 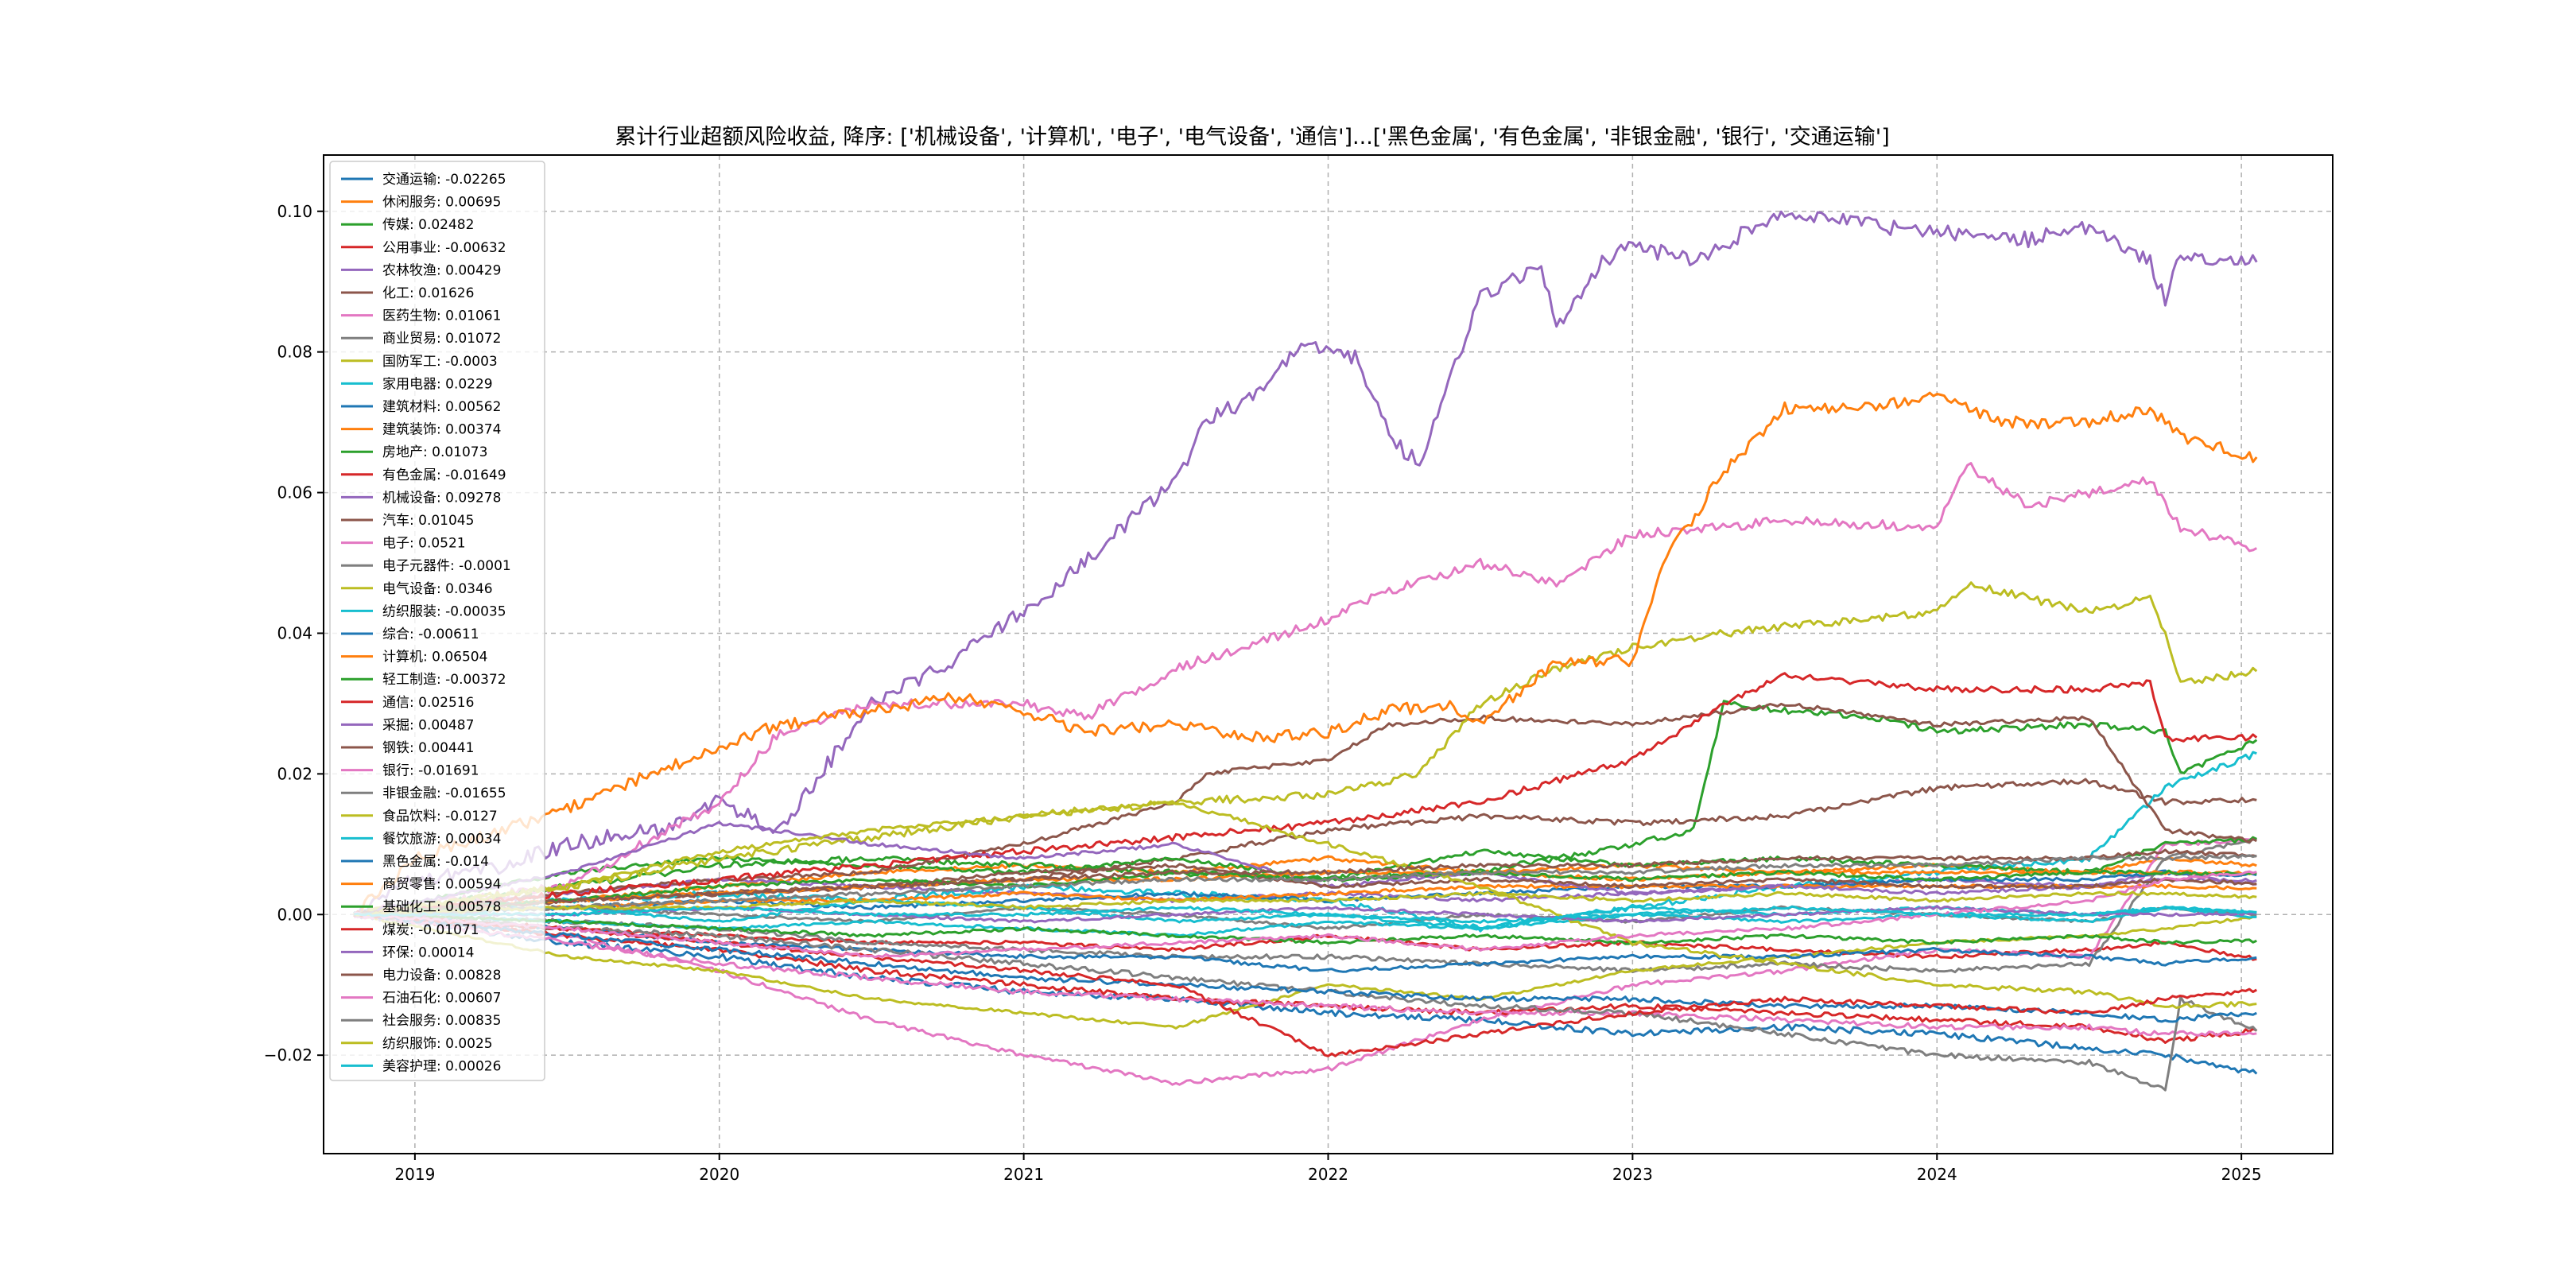 I want to click on legend-entry: 采掘: 0.00487, so click(x=428, y=725).